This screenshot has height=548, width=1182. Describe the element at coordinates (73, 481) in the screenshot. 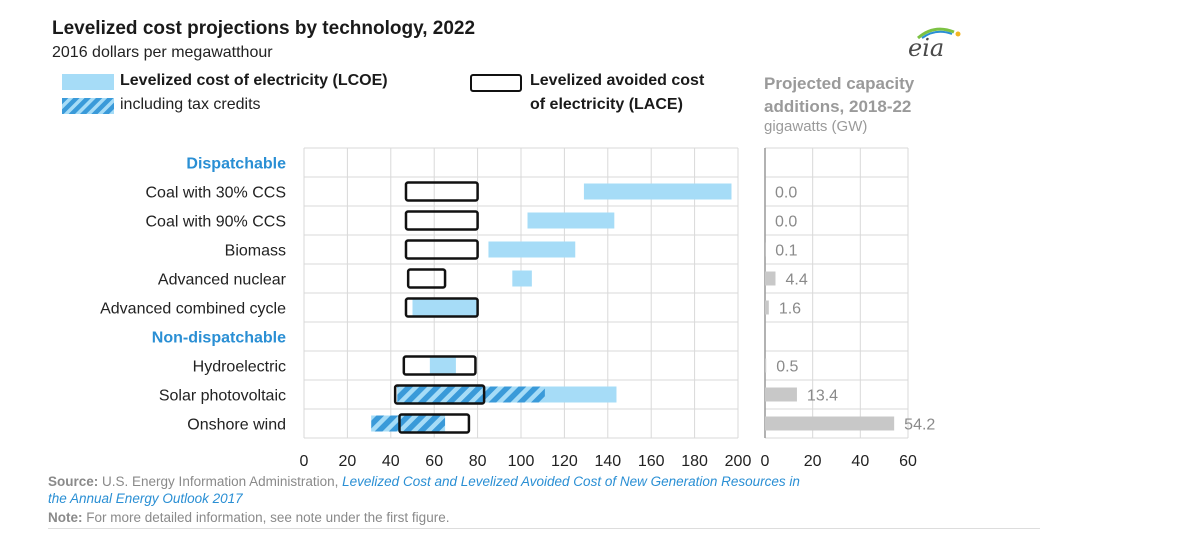

I see `source-label: Source:` at that location.